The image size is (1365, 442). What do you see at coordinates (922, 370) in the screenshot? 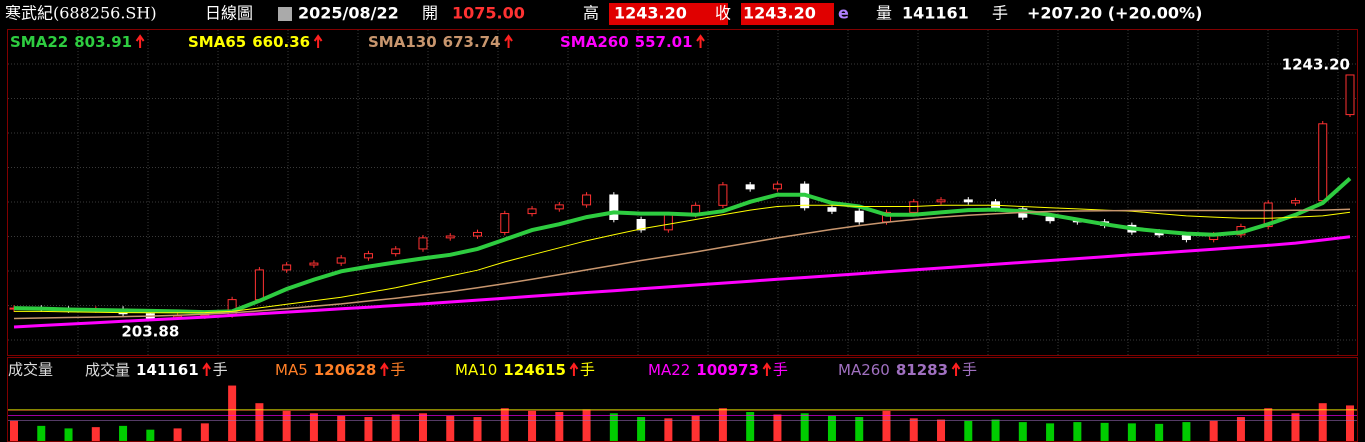
I see `legend-value: 81283` at bounding box center [922, 370].